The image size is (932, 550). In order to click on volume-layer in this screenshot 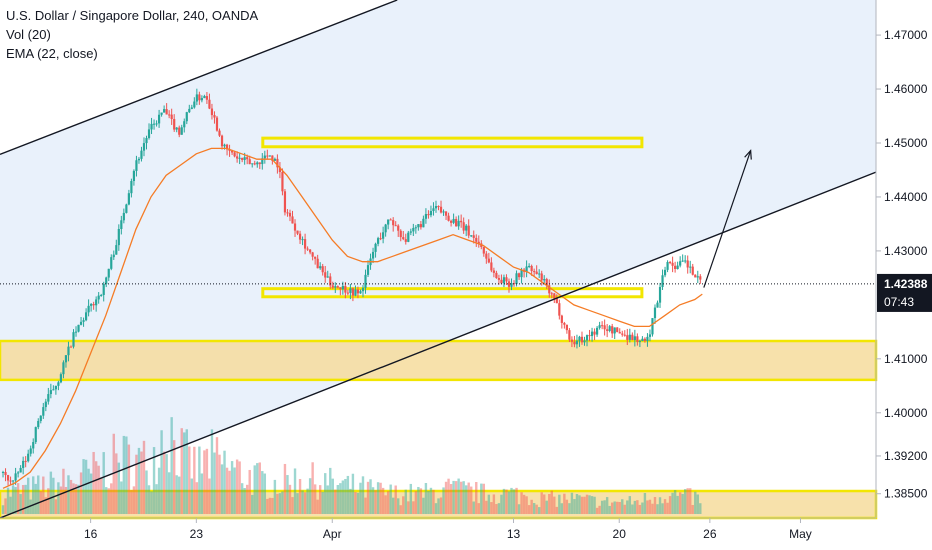, I will do `click(351, 465)`.